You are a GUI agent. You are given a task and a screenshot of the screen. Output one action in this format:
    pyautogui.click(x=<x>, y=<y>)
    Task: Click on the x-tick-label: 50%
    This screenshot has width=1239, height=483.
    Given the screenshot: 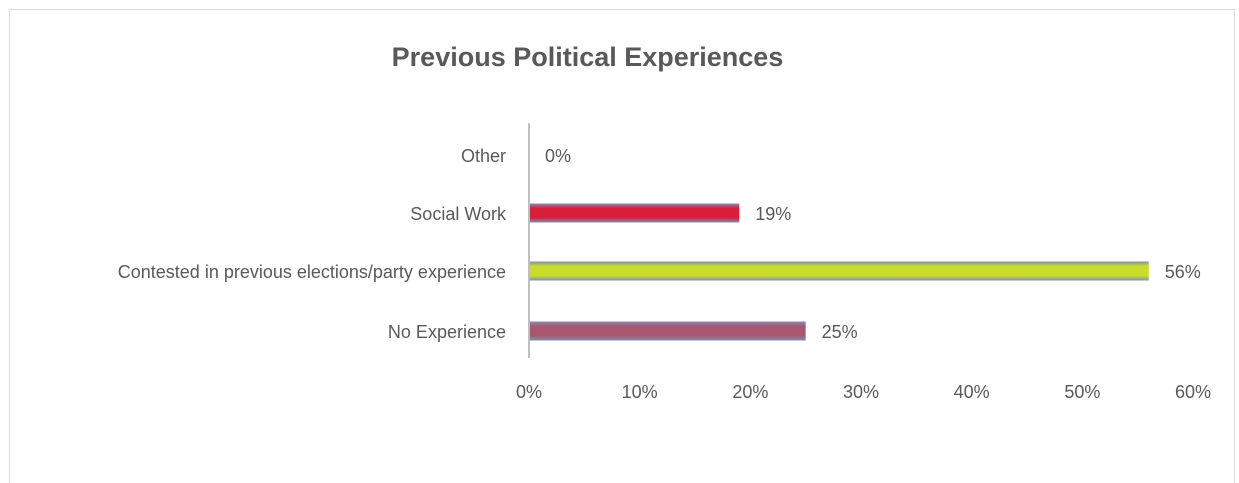 What is the action you would take?
    pyautogui.click(x=1082, y=392)
    